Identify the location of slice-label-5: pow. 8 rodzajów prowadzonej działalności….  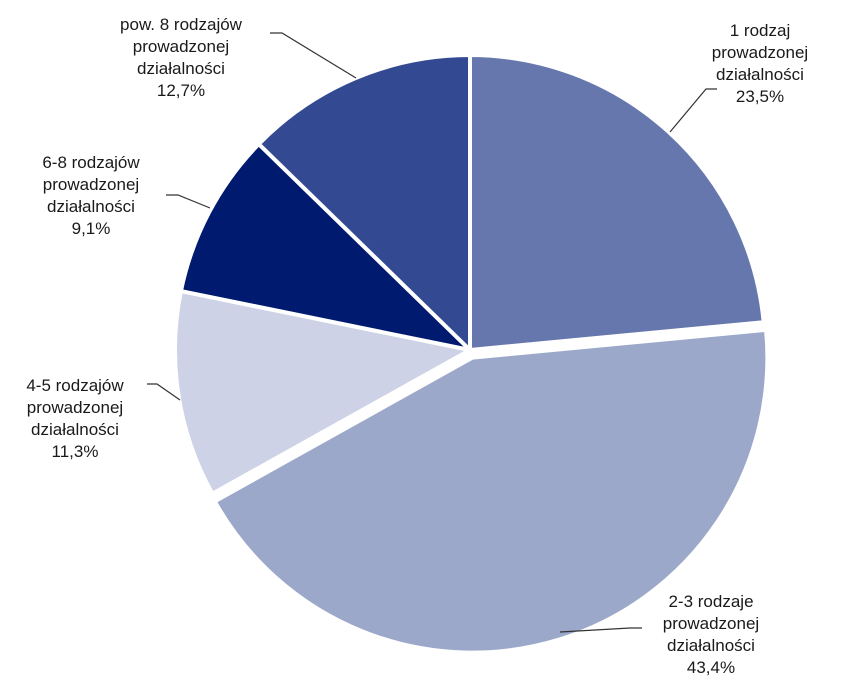
(181, 57).